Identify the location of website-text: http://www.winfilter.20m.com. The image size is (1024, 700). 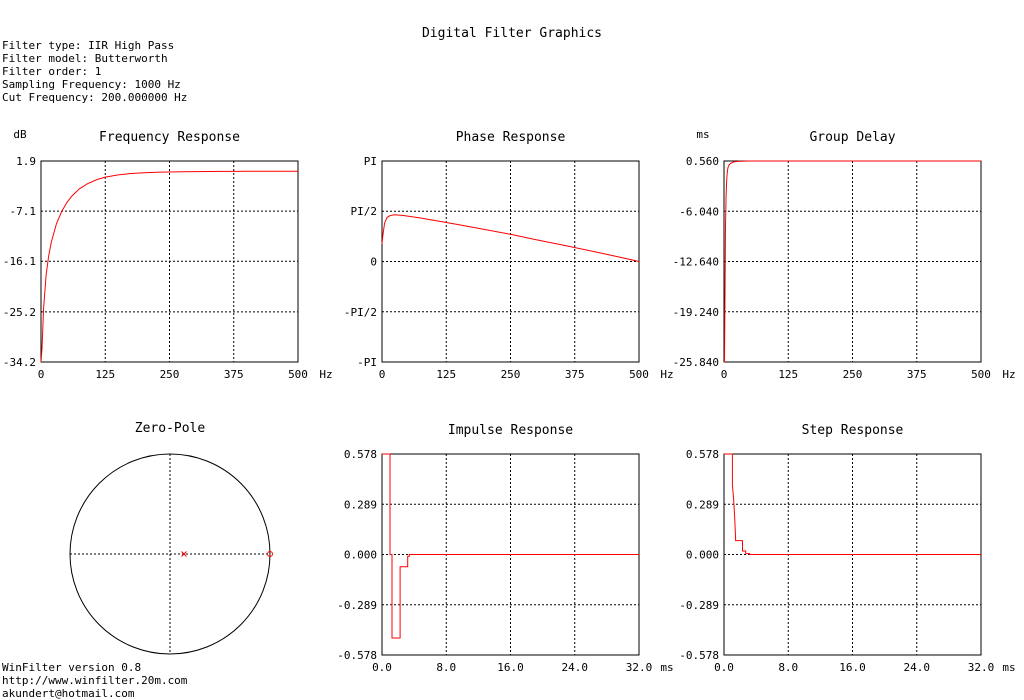
(95, 680).